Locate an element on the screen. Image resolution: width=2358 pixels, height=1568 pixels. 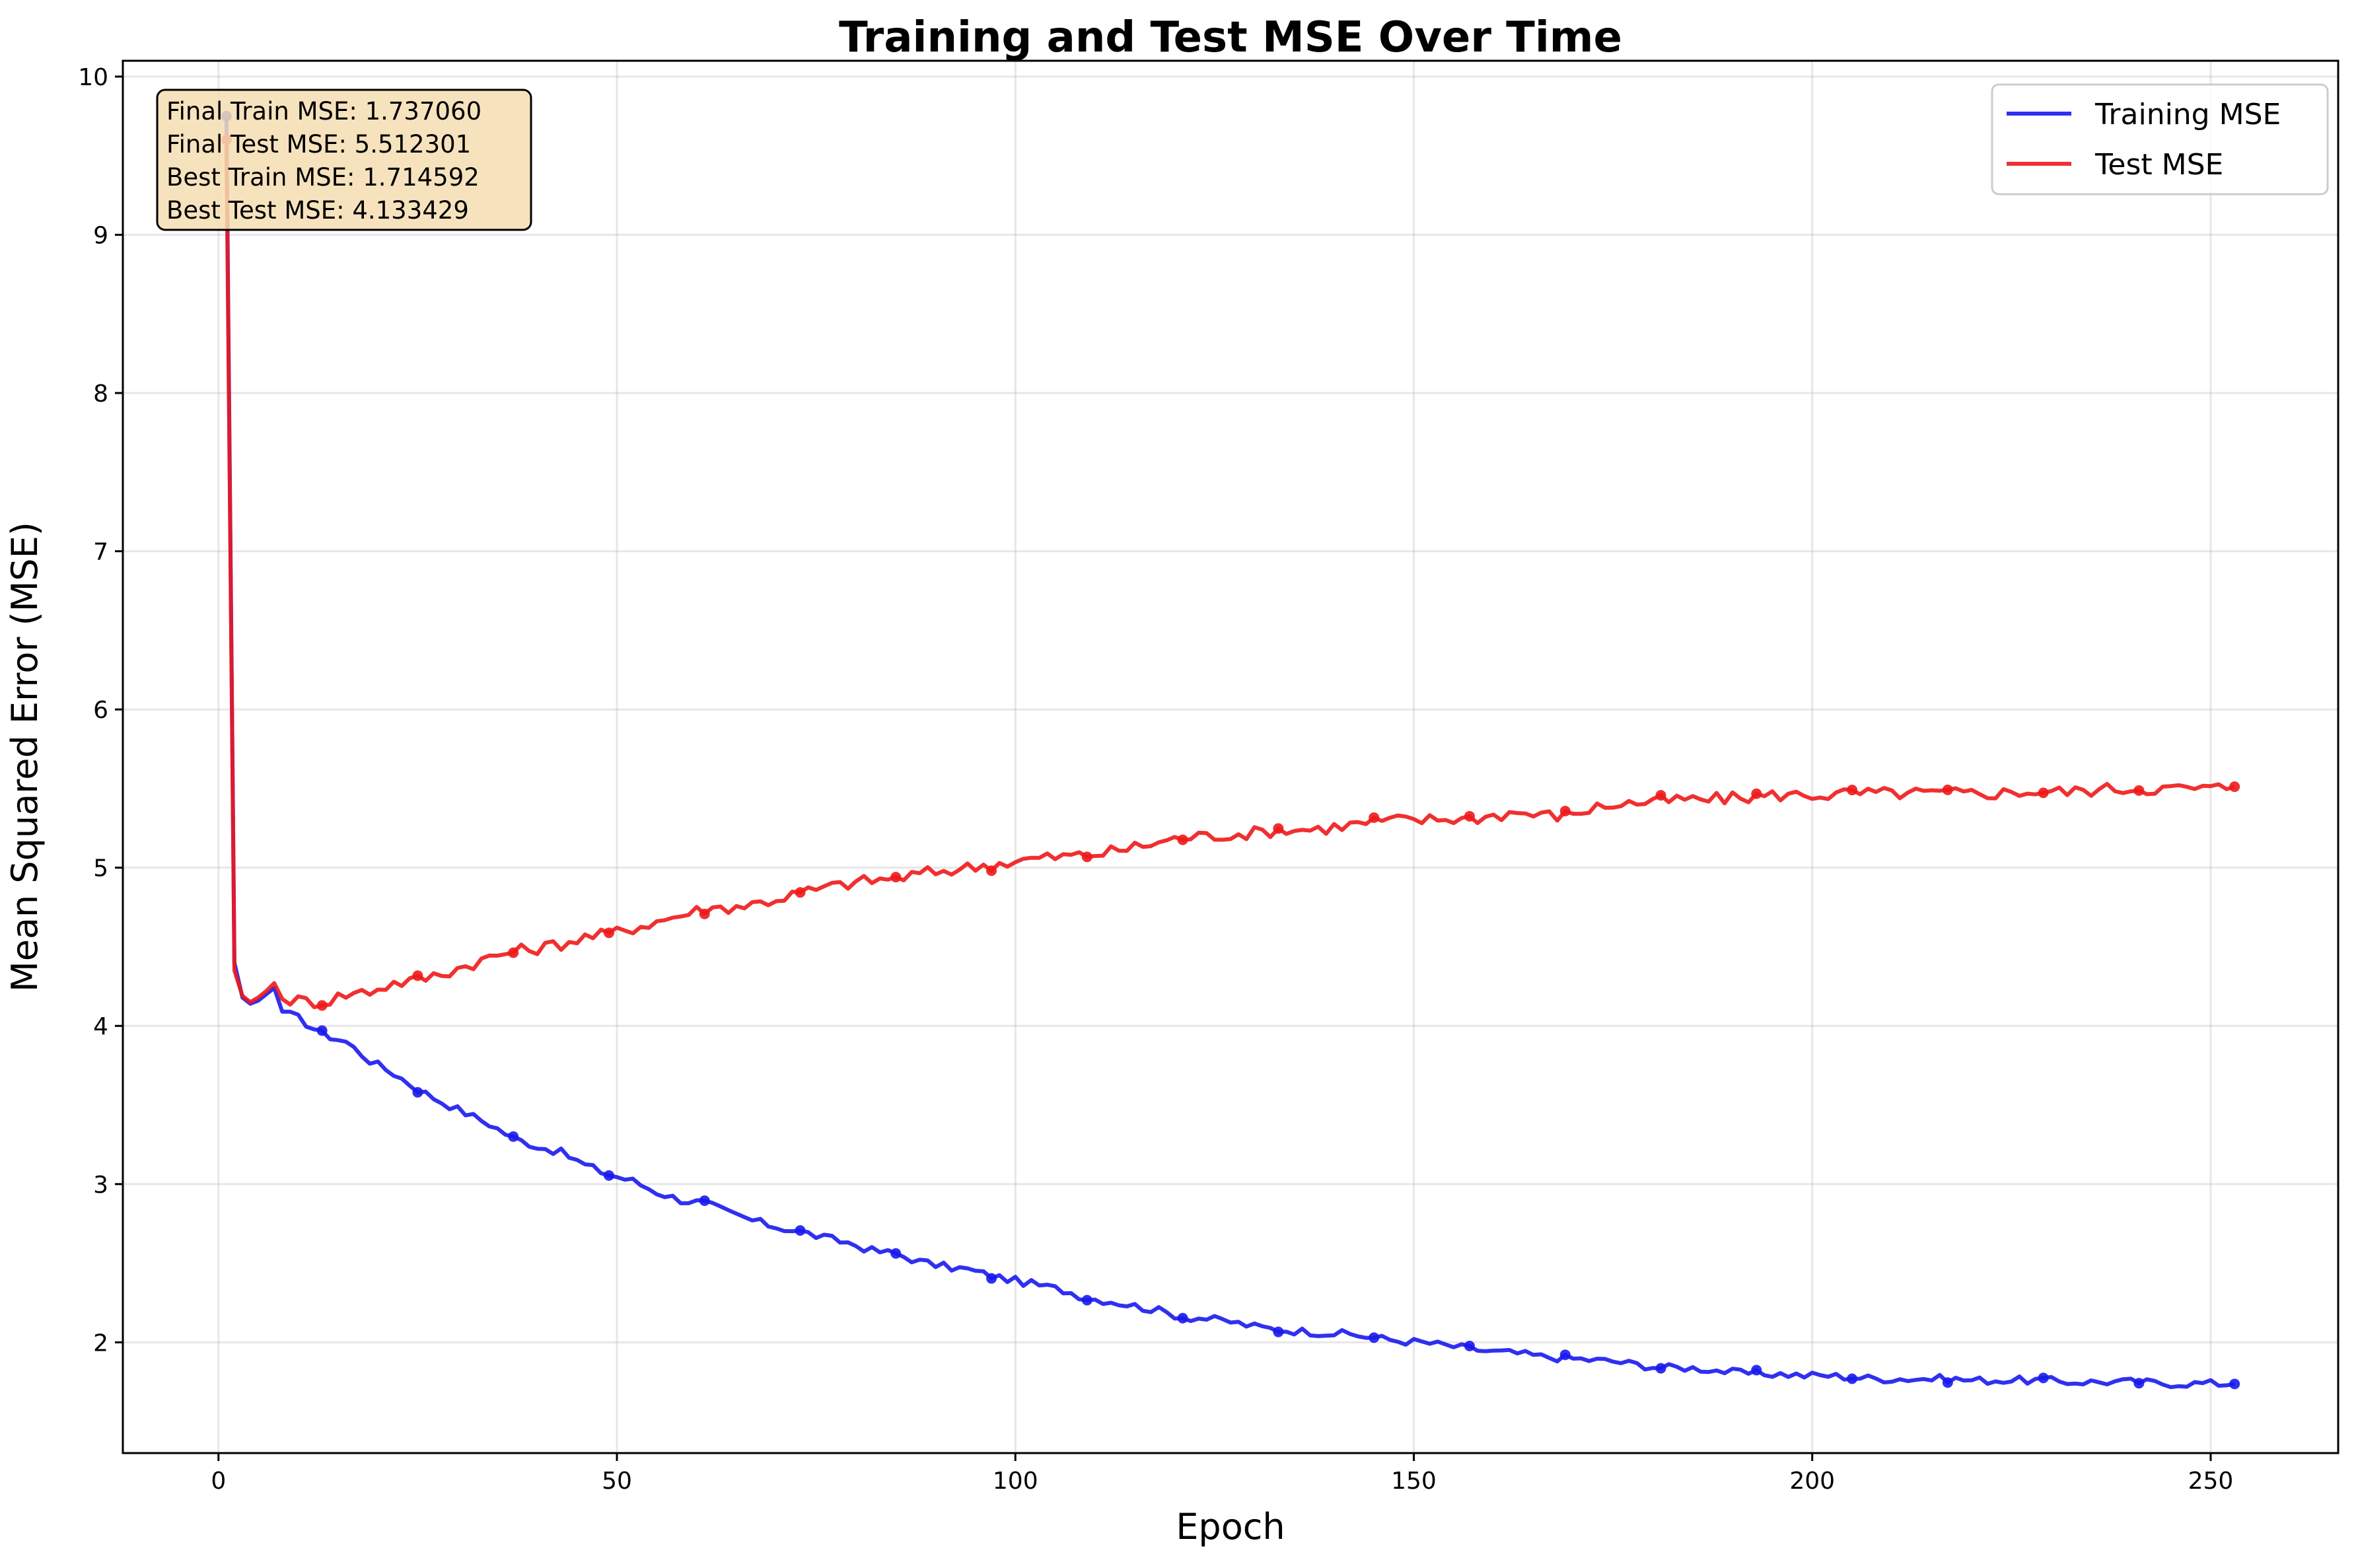
stats-box-frame is located at coordinates (344, 160).